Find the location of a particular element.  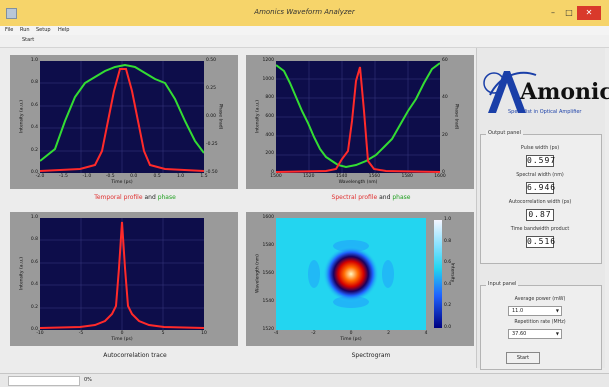

spectral-ytick-left: 400 is located at coordinates (269, 135).